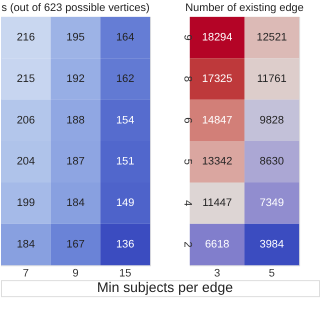 This screenshot has height=320, width=320. I want to click on y-tick-label: 6, so click(187, 120).